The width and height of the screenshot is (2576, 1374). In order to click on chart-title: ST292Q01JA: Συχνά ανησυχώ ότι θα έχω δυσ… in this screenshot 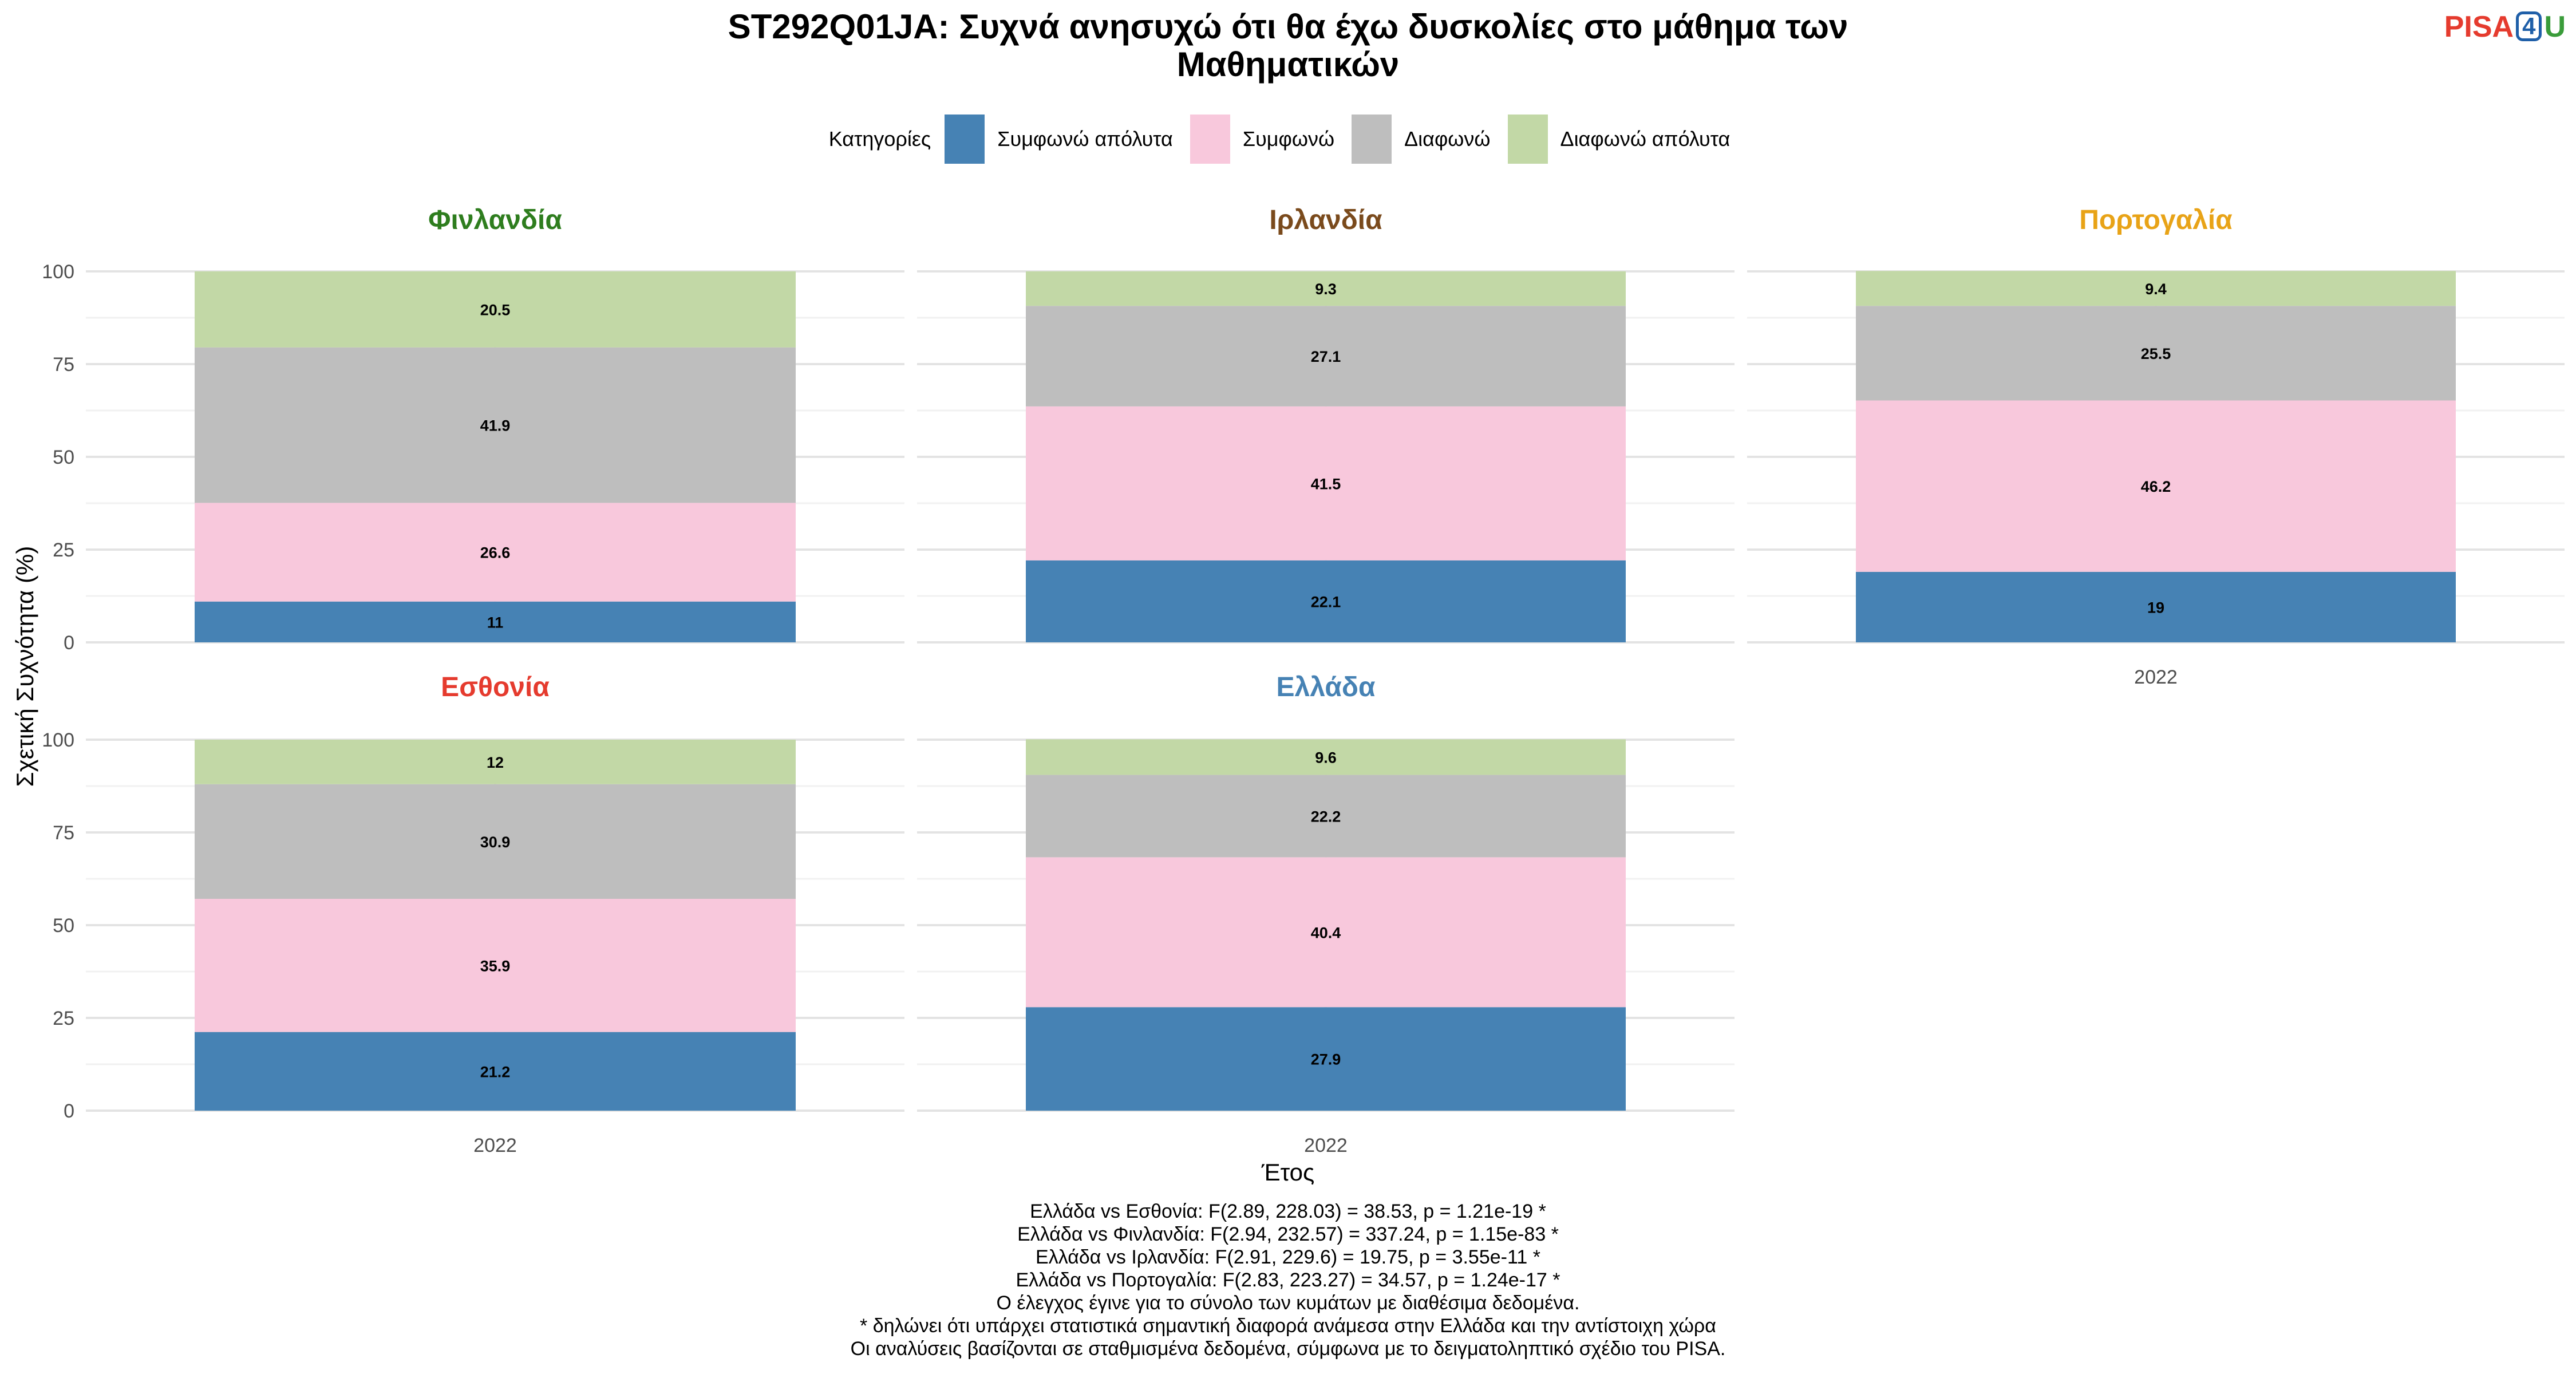, I will do `click(1288, 46)`.